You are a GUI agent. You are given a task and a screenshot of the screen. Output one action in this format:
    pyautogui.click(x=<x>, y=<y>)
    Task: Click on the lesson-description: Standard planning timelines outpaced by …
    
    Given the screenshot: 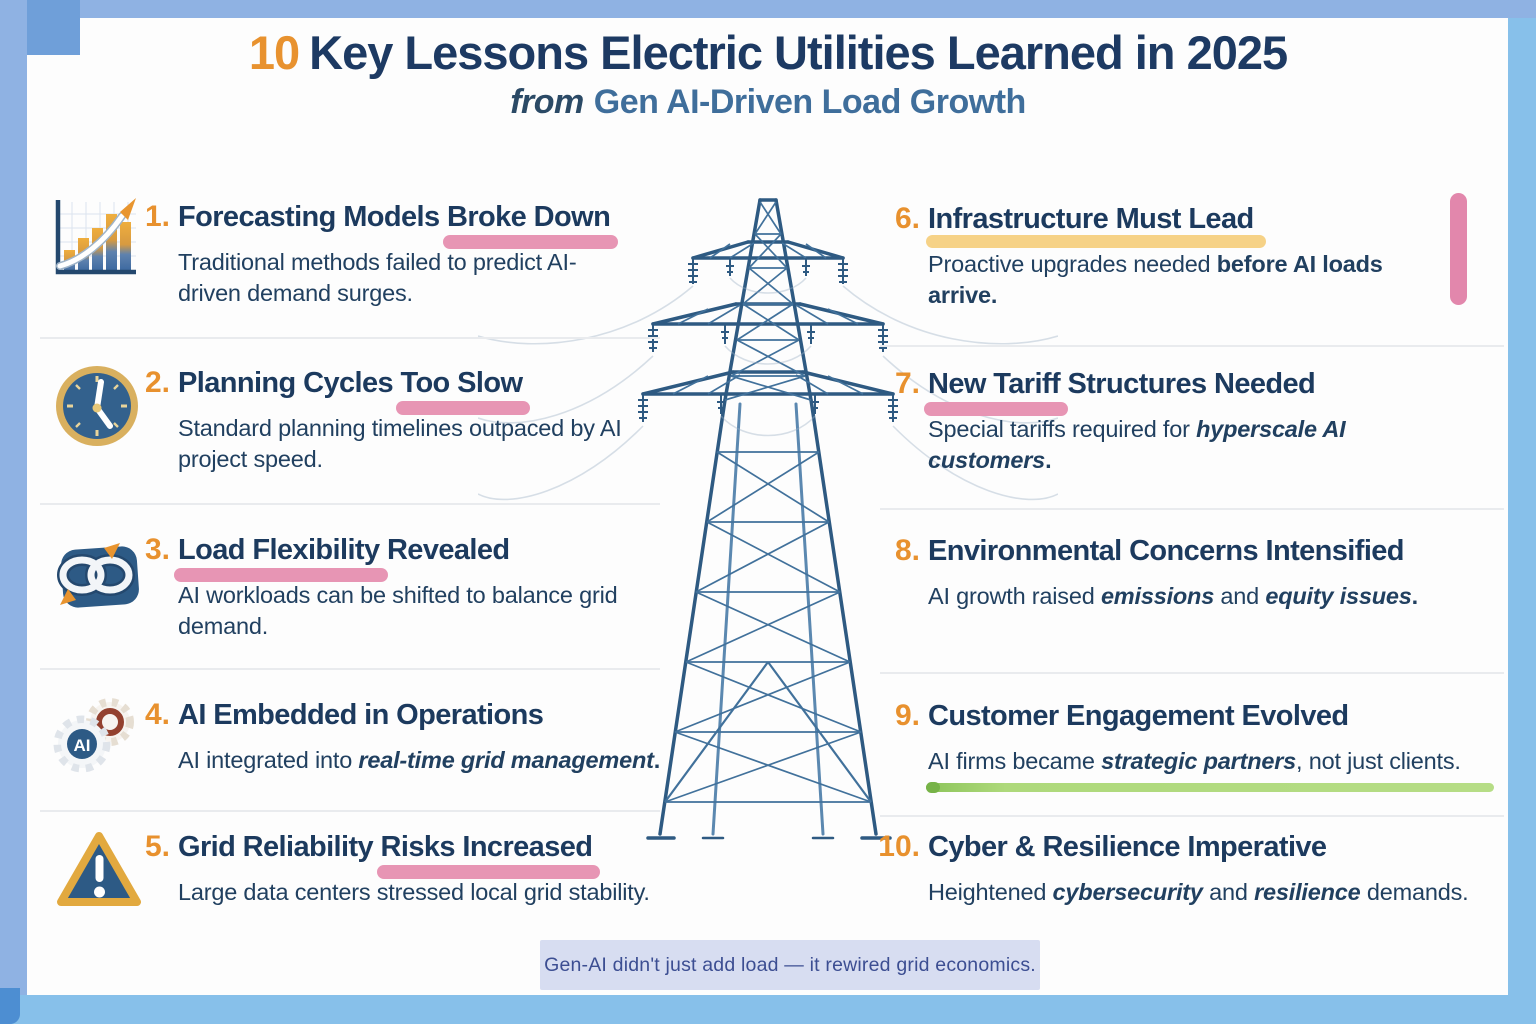 What is the action you would take?
    pyautogui.click(x=400, y=444)
    